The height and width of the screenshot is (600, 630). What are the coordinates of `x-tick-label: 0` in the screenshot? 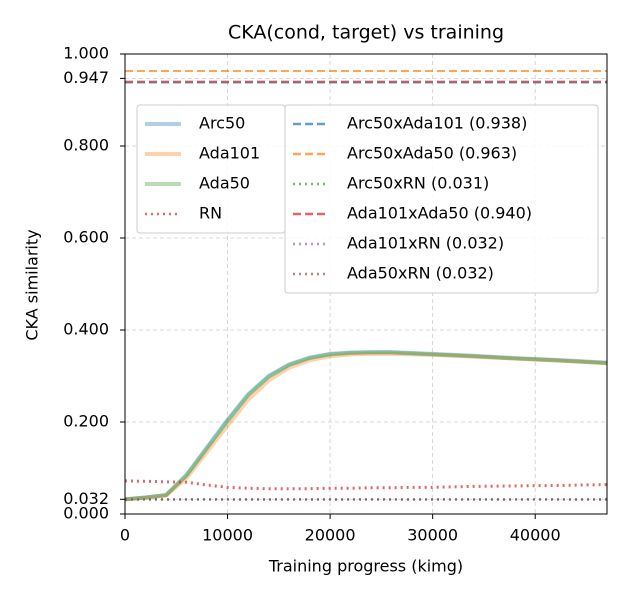 It's located at (125, 535).